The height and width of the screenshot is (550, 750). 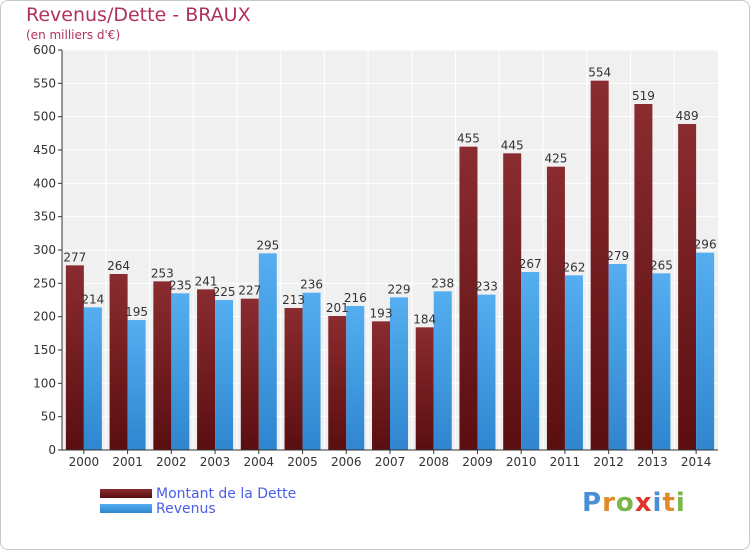 I want to click on x-tick-label: 2012, so click(x=608, y=462).